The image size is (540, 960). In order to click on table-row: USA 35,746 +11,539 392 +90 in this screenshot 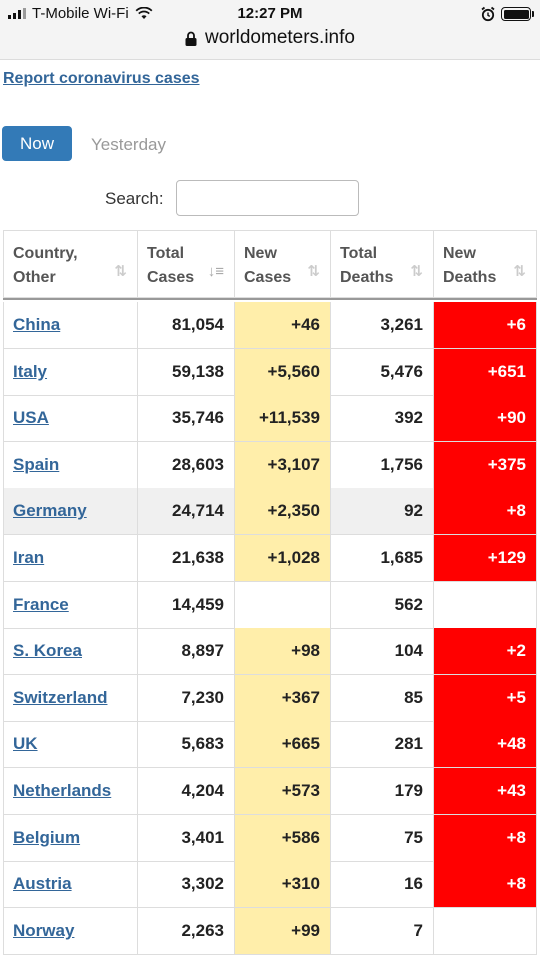, I will do `click(270, 419)`.